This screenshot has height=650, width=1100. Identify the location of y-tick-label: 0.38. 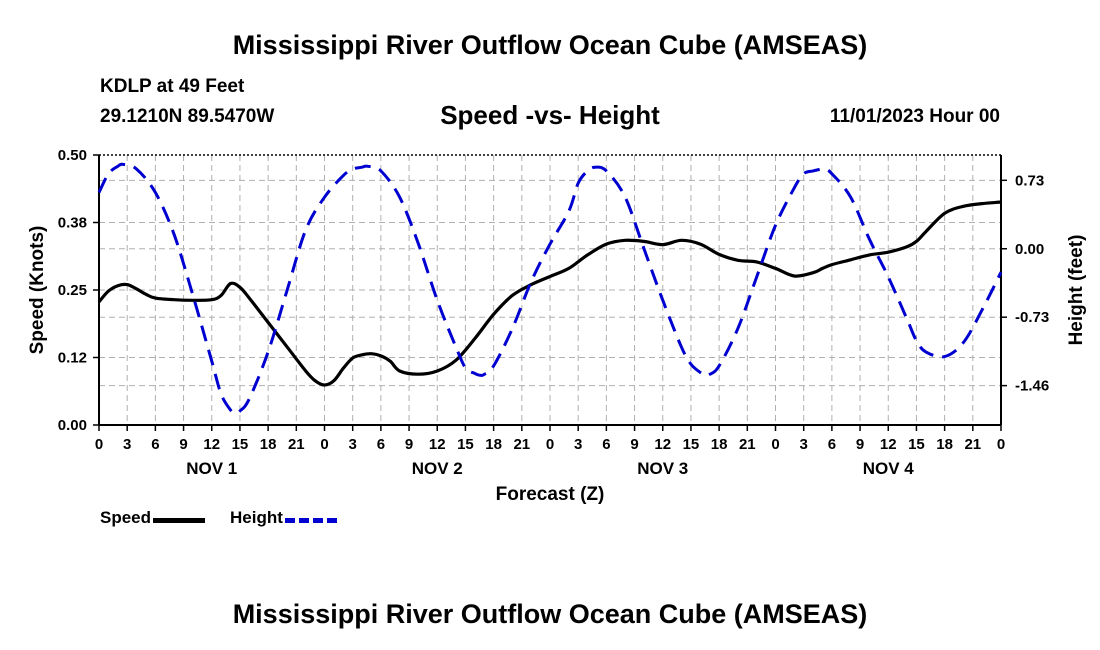
(72, 223).